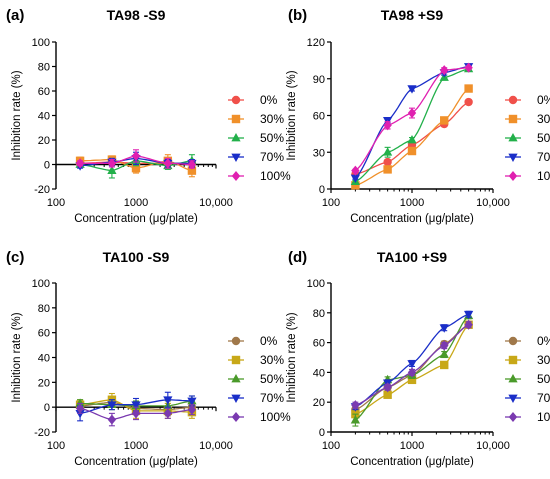 Image resolution: width=550 pixels, height=479 pixels. Describe the element at coordinates (412, 15) in the screenshot. I see `chart-title: TA98 +S9` at that location.